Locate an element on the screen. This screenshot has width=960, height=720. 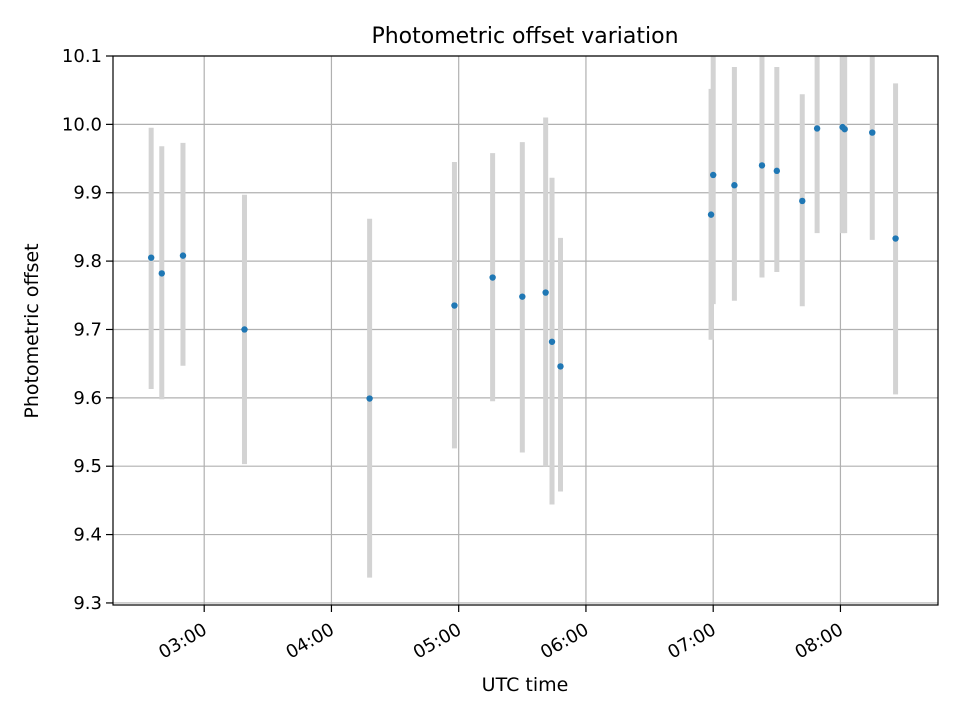
y-axis-label: Photometric offset is located at coordinates (32, 330).